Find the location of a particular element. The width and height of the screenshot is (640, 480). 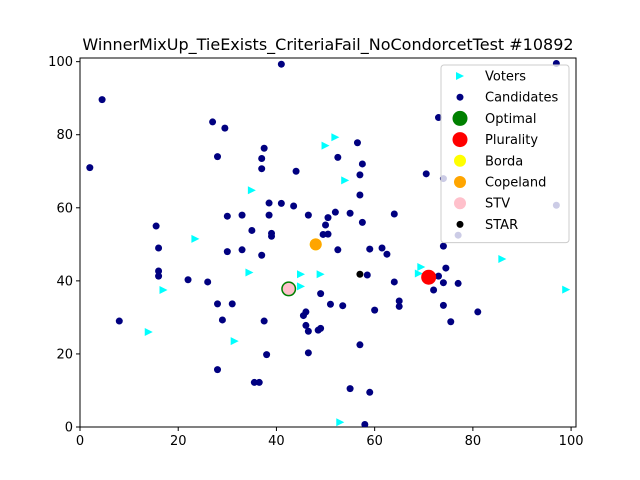

legend-label: STV is located at coordinates (497, 204).